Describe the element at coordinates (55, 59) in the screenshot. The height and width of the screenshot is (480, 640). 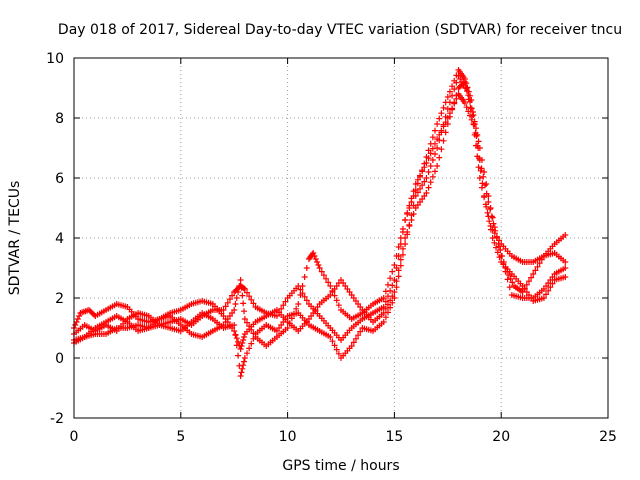
I see `y-tick-label: 10` at that location.